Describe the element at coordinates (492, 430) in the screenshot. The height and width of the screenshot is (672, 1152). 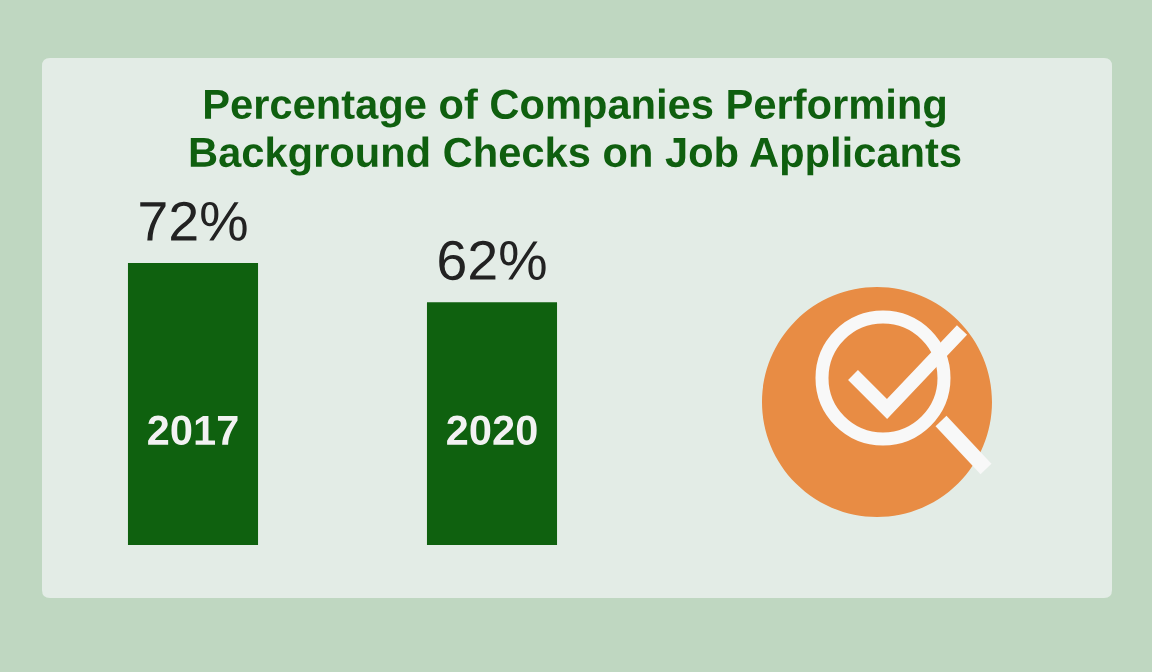
I see `x-tick-label: 2020` at that location.